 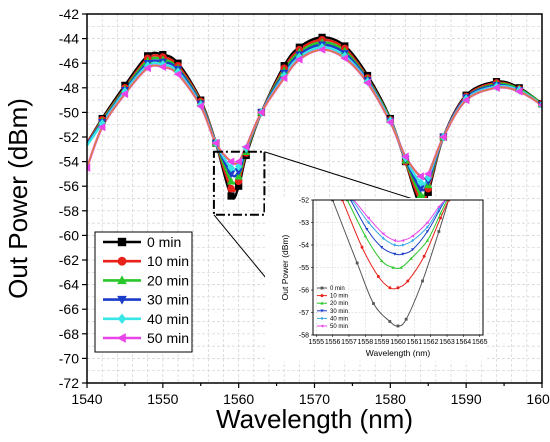 What do you see at coordinates (447, 342) in the screenshot?
I see `inset-x-tick-label: 1563` at bounding box center [447, 342].